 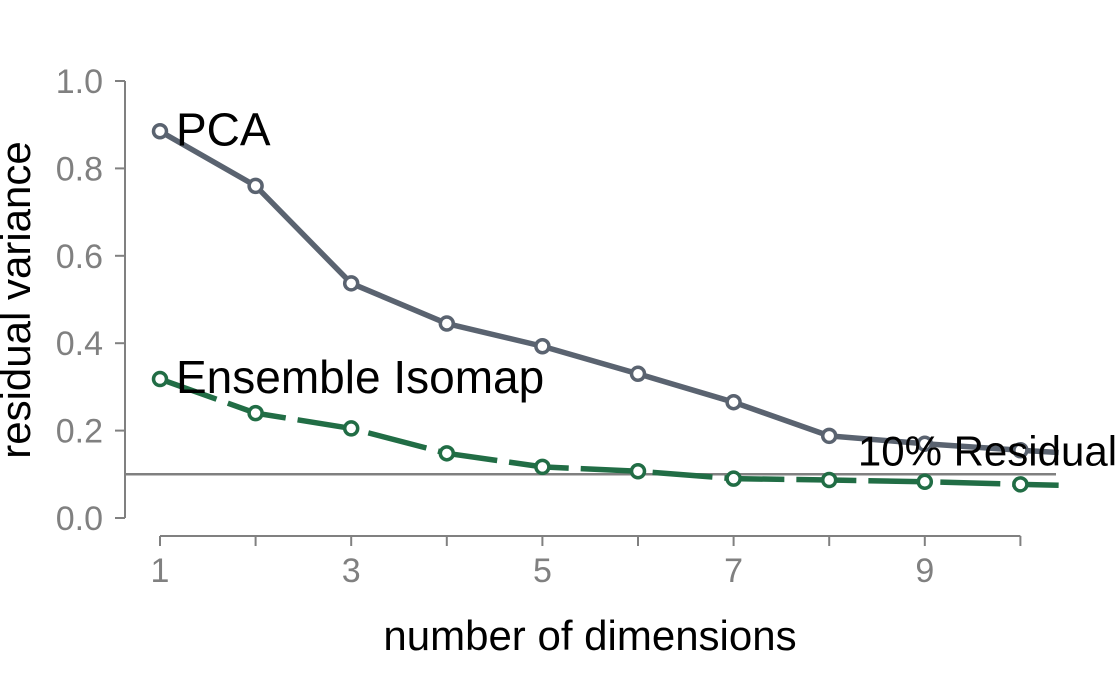 I want to click on y-tick-label: 0.8, so click(x=79, y=169).